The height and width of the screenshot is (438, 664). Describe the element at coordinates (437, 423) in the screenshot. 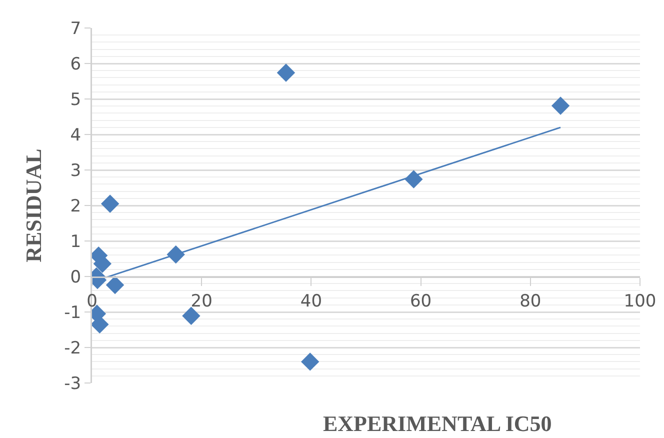

I see `x-axis-title: EXPERIMENTAL IC50` at that location.